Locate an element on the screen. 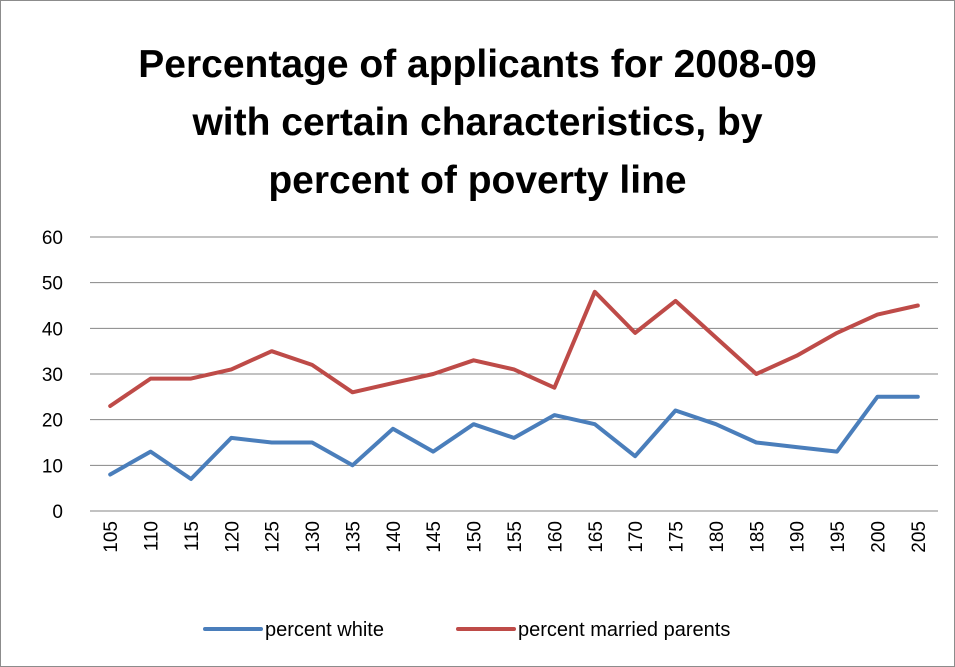 This screenshot has height=667, width=955. x-tick-label: 200 is located at coordinates (878, 537).